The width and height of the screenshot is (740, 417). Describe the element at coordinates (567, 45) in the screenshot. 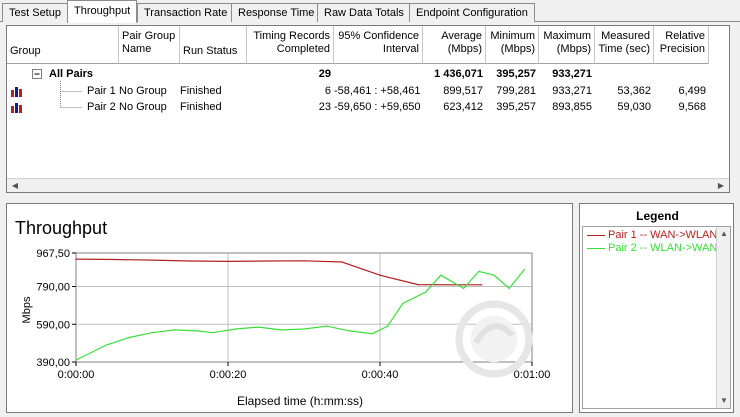

I see `col-header-maximum: Maximum (Mbps)` at that location.